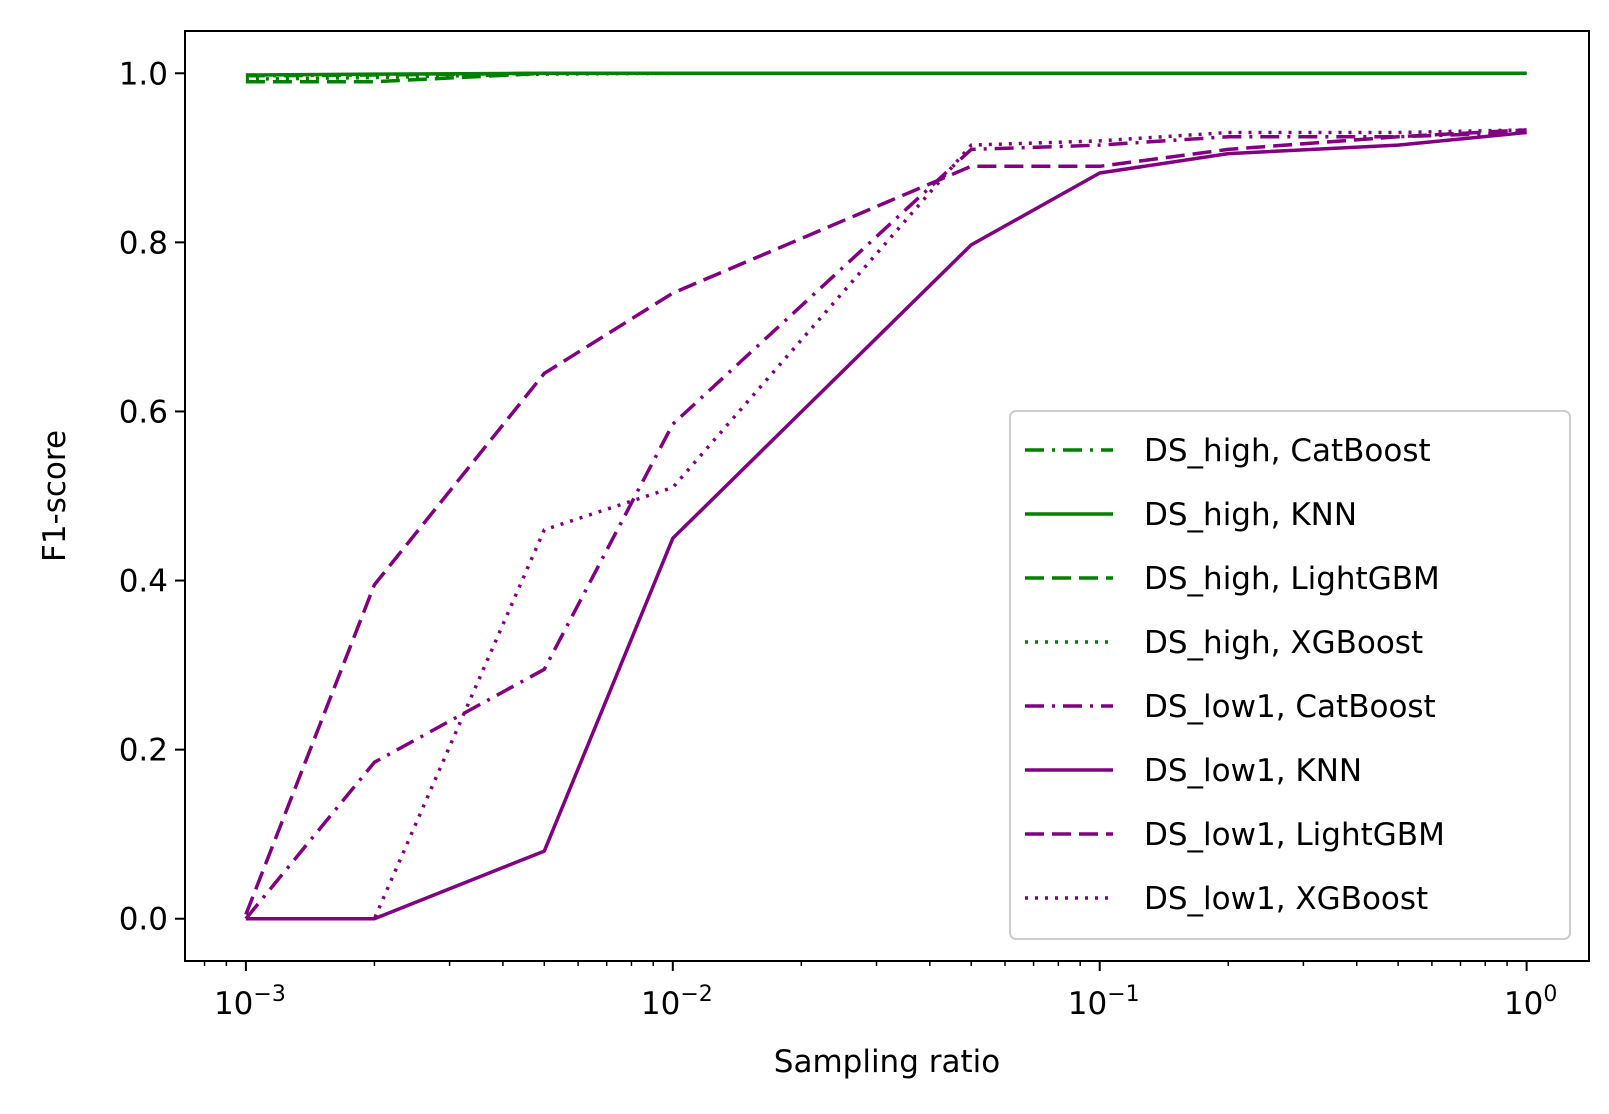  I want to click on y-tick-label: 0.2, so click(143, 751).